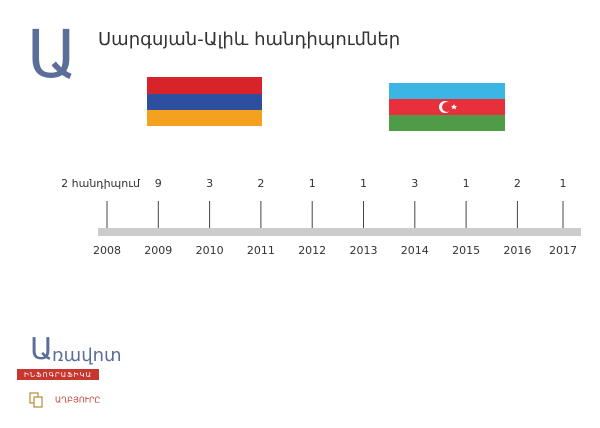  What do you see at coordinates (466, 250) in the screenshot?
I see `year-label: 2015` at bounding box center [466, 250].